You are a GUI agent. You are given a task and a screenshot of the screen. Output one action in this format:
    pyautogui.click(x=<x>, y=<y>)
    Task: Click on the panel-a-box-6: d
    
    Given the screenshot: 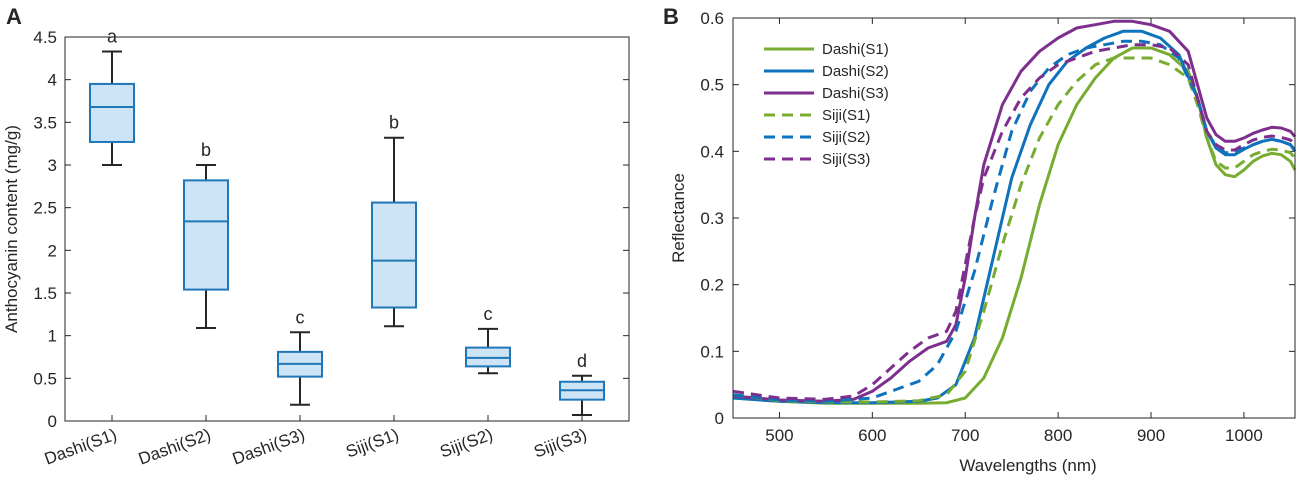 What is the action you would take?
    pyautogui.click(x=582, y=384)
    